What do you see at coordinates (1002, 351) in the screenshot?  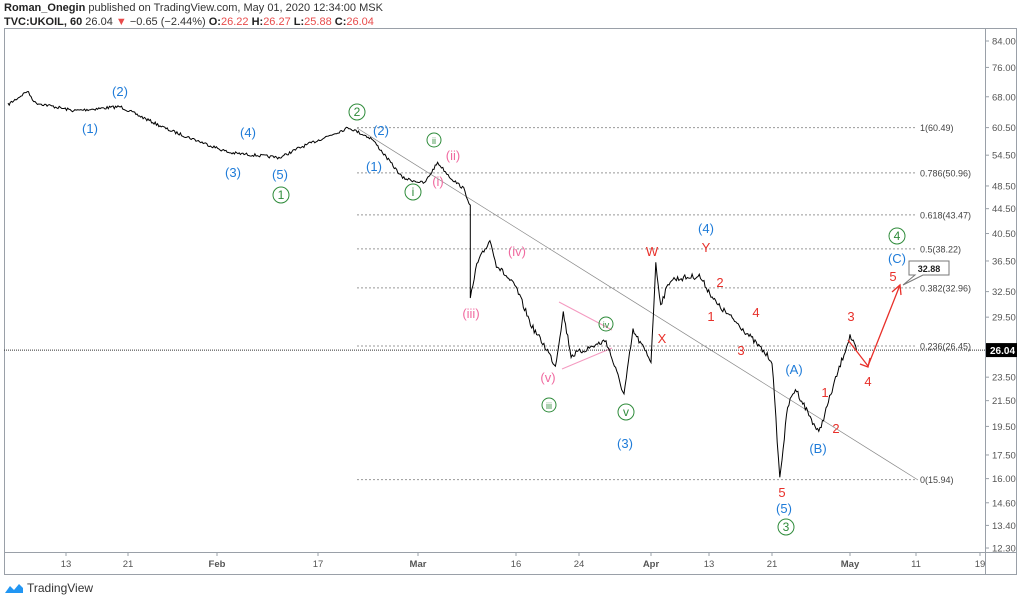 I see `last-price-label: 26.04` at bounding box center [1002, 351].